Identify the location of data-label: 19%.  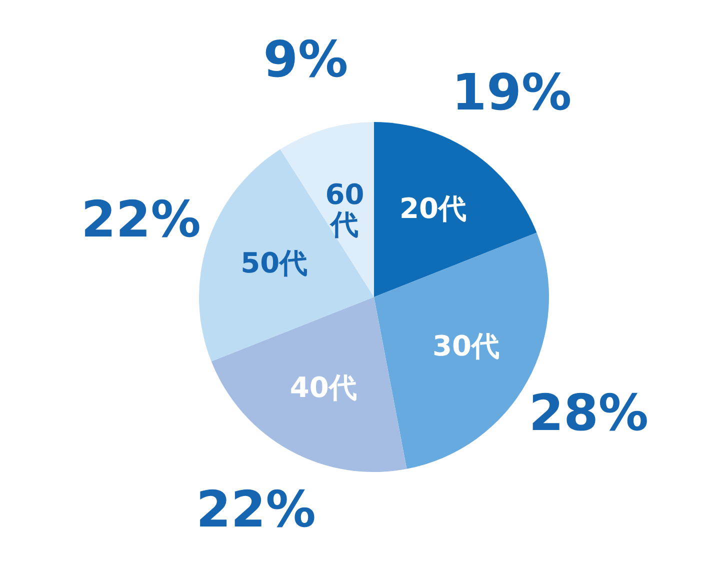
(512, 92).